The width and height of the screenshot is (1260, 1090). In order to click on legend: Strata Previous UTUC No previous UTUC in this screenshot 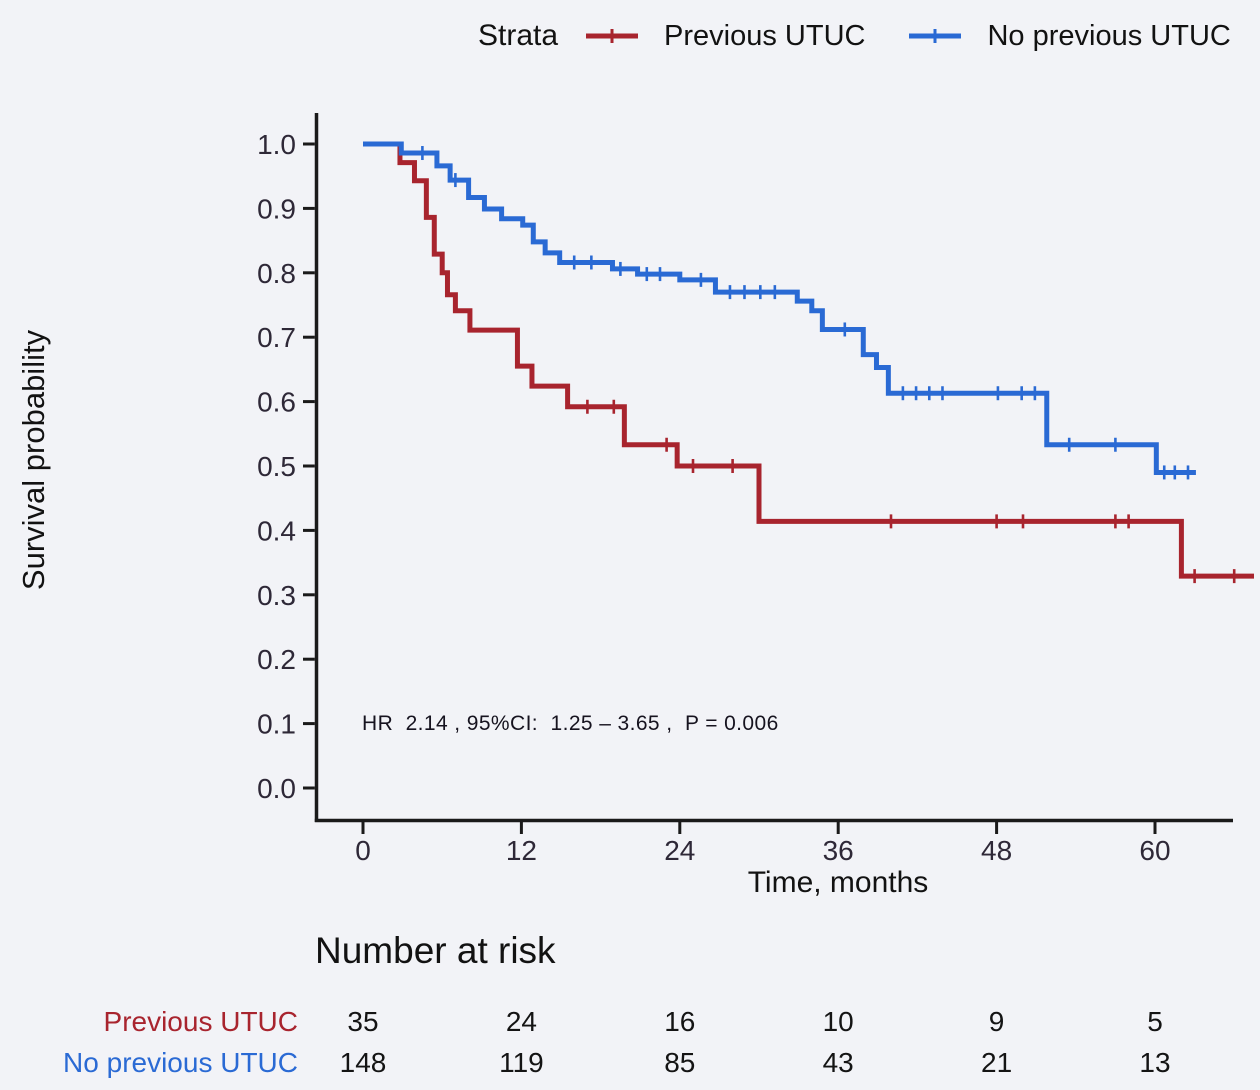, I will do `click(854, 36)`.